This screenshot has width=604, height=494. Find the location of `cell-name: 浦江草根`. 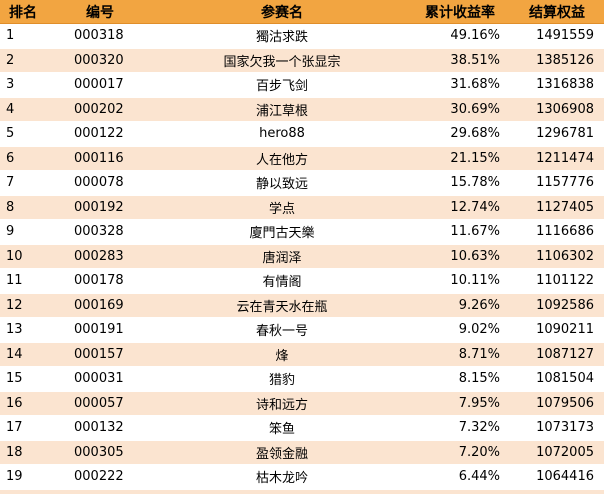

cell-name: 浦江草根 is located at coordinates (282, 109).